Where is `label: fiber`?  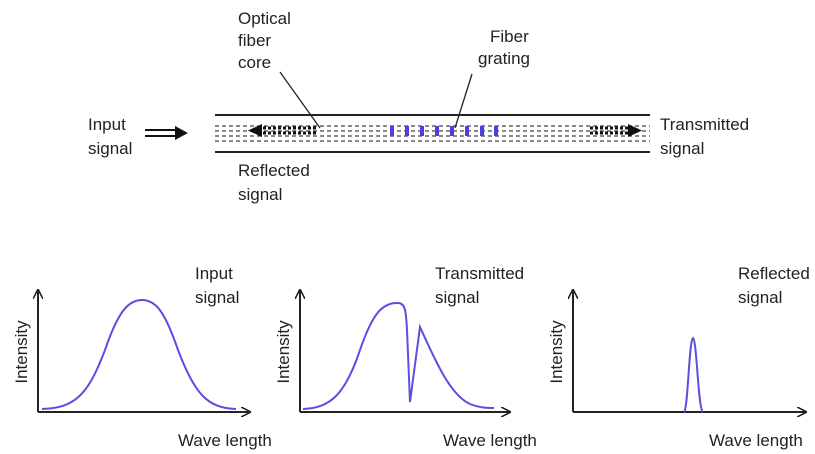 label: fiber is located at coordinates (254, 40).